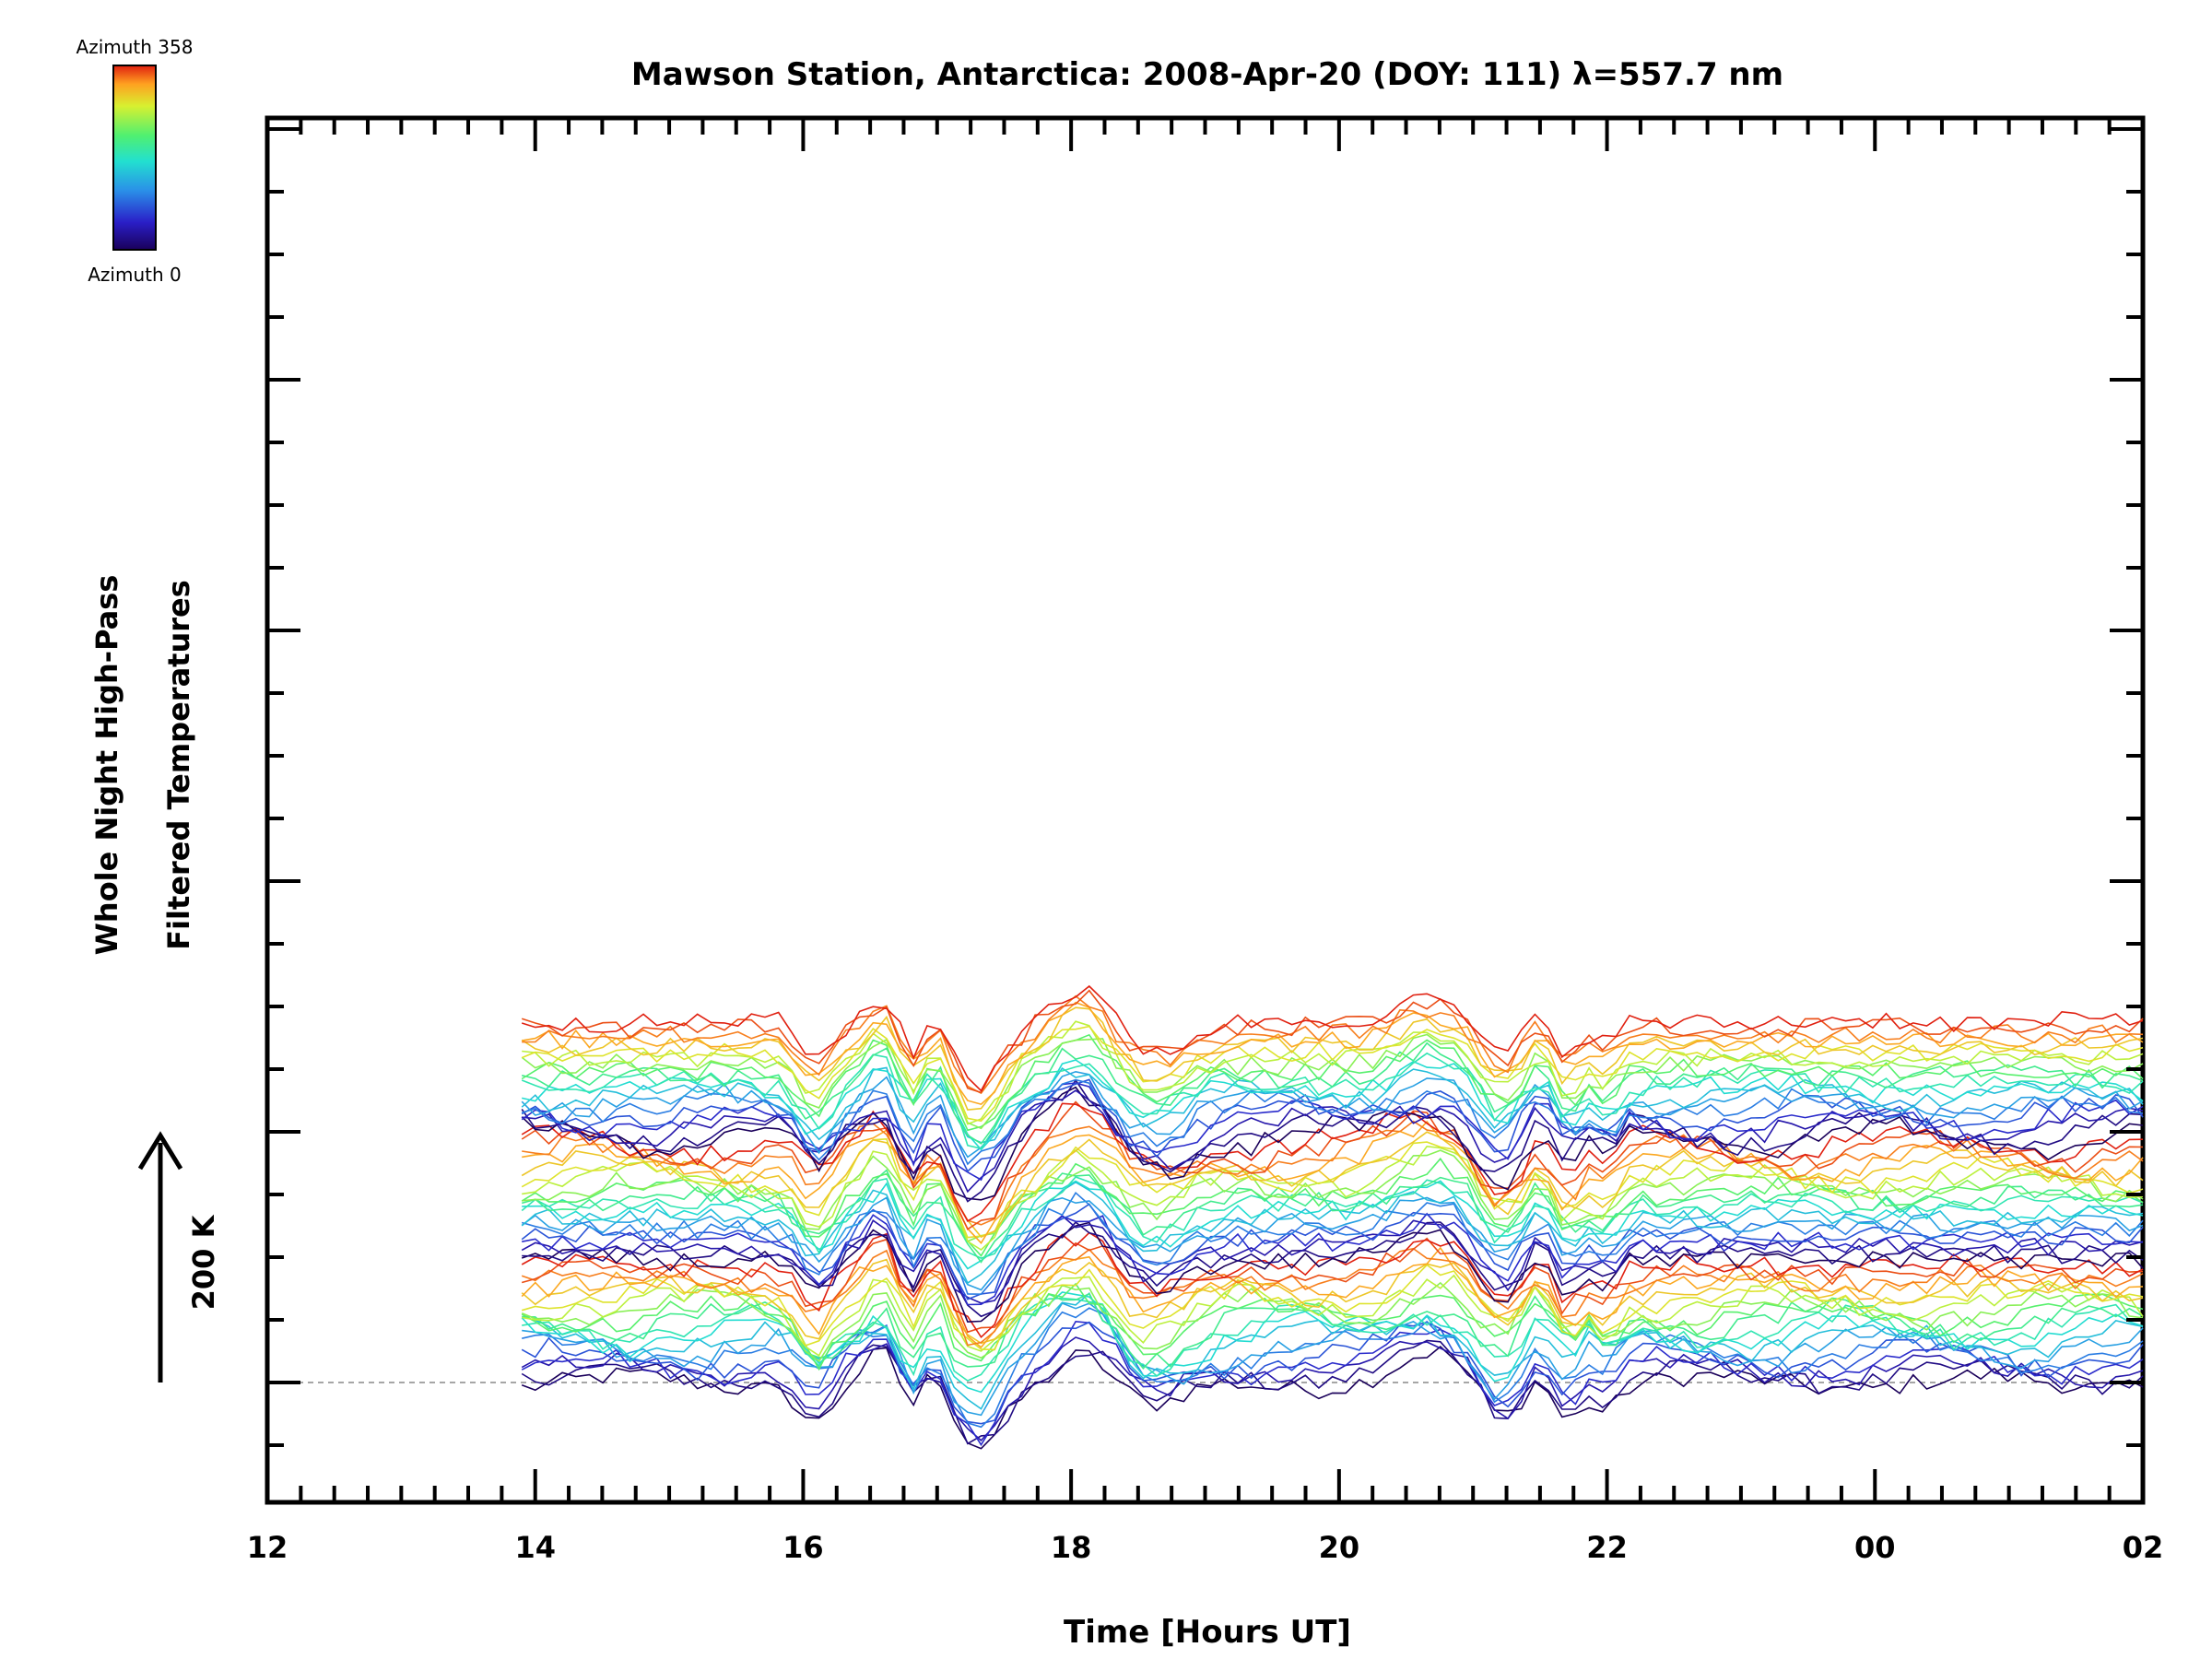 The width and height of the screenshot is (2212, 1659). Describe the element at coordinates (1205, 1547) in the screenshot. I see `x-tick-labels: 12 14 16 18 20 22 00 02` at that location.